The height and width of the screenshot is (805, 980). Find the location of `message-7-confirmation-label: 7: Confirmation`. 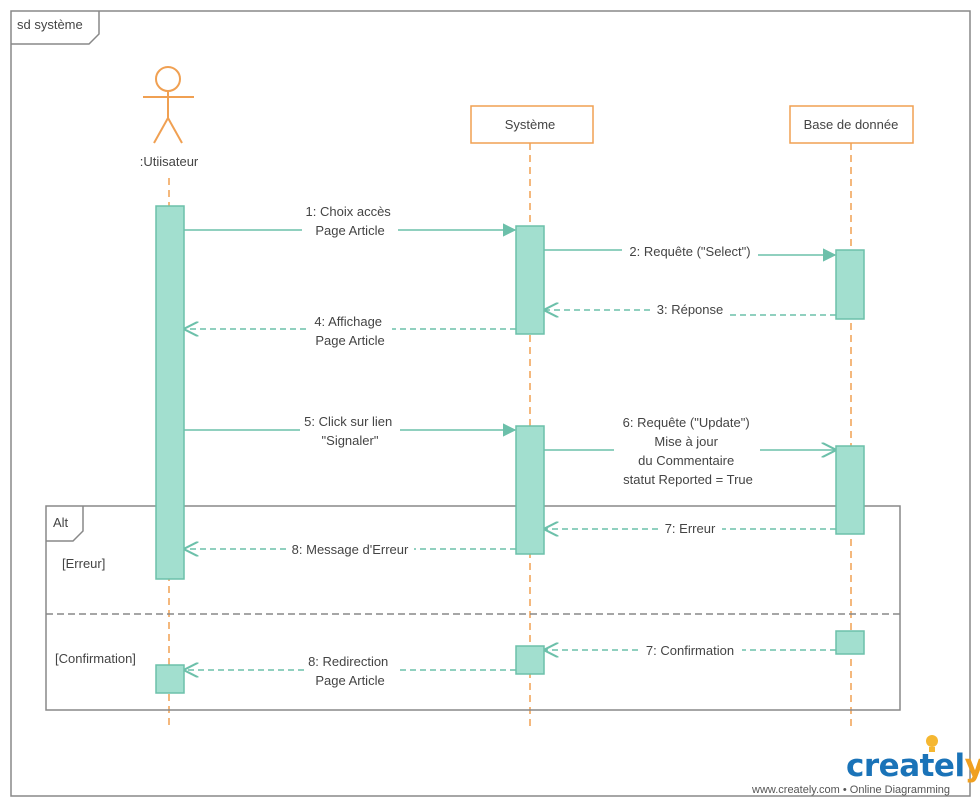

message-7-confirmation-label: 7: Confirmation is located at coordinates (690, 650).